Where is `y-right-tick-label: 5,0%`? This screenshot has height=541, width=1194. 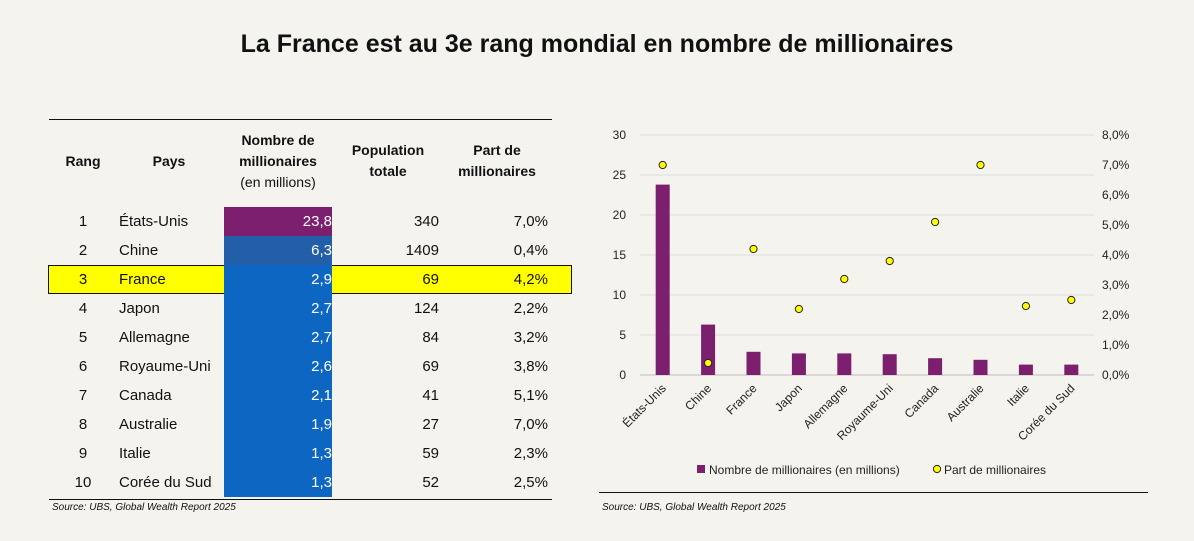
y-right-tick-label: 5,0% is located at coordinates (1116, 225).